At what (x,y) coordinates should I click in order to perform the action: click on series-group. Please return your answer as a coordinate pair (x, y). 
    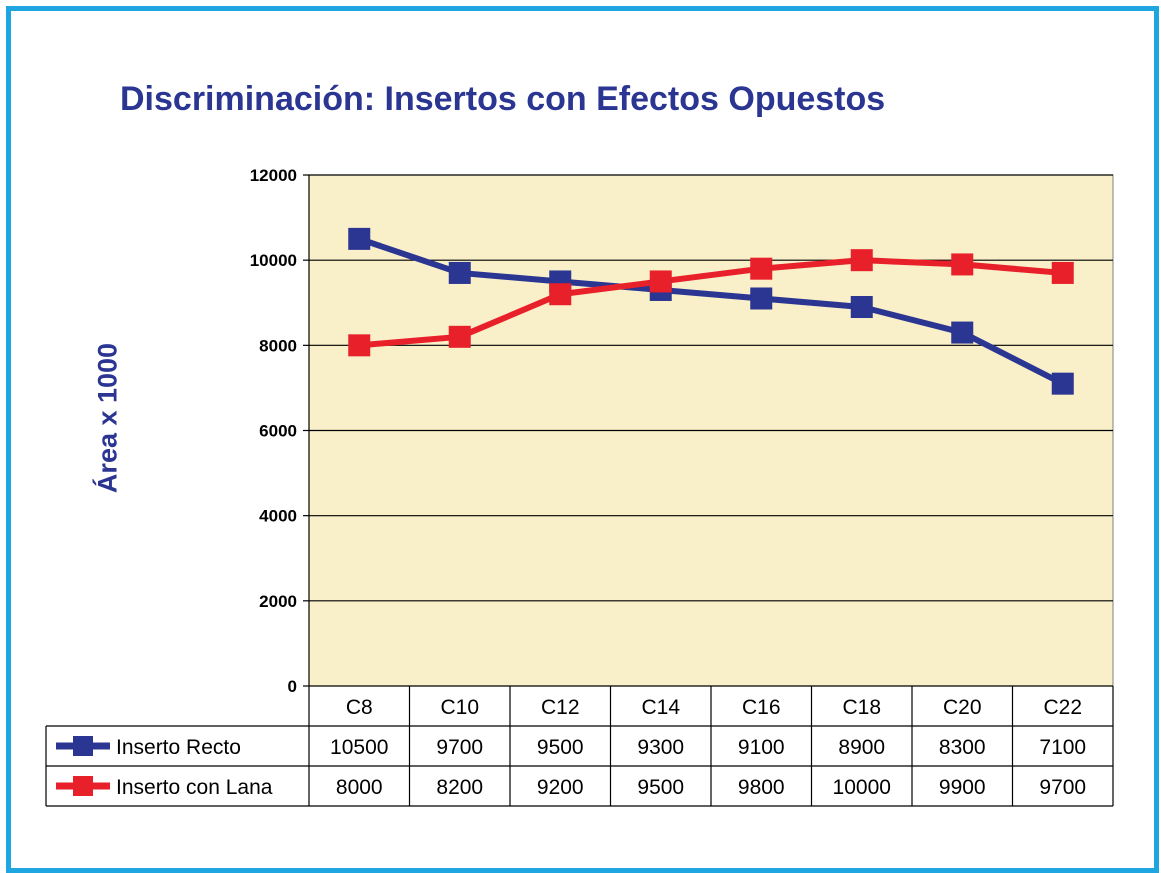
    Looking at the image, I should click on (711, 311).